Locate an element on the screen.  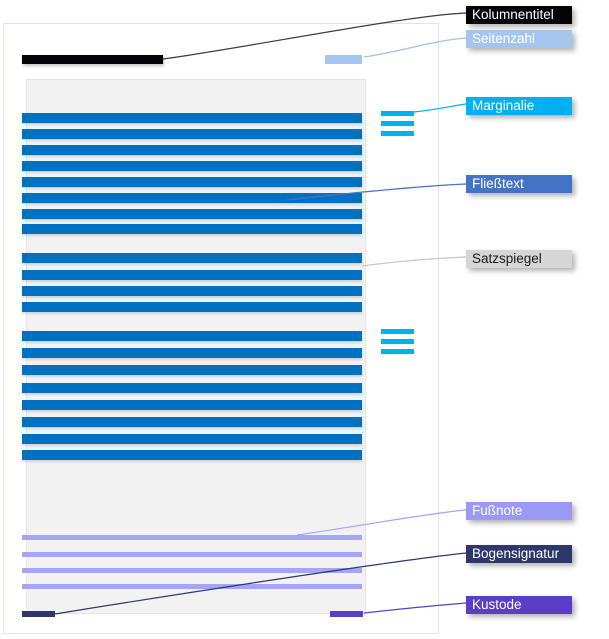
kustode-bar is located at coordinates (346, 614).